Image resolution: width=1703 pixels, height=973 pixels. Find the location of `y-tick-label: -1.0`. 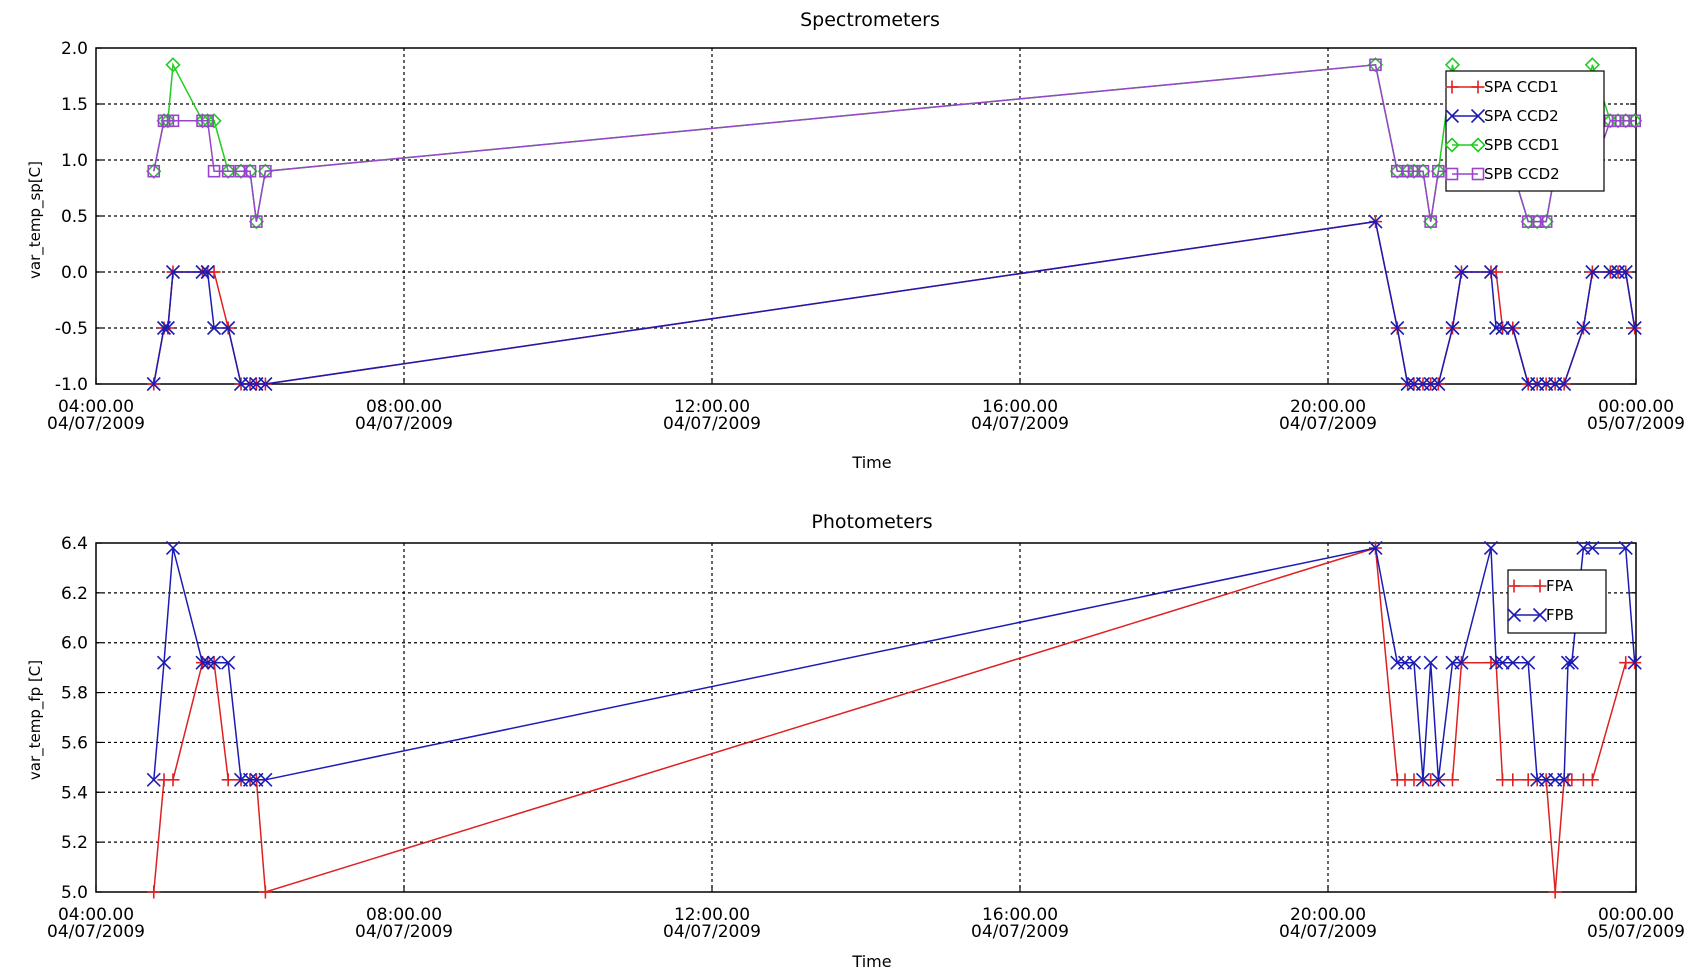

y-tick-label: -1.0 is located at coordinates (71, 385).